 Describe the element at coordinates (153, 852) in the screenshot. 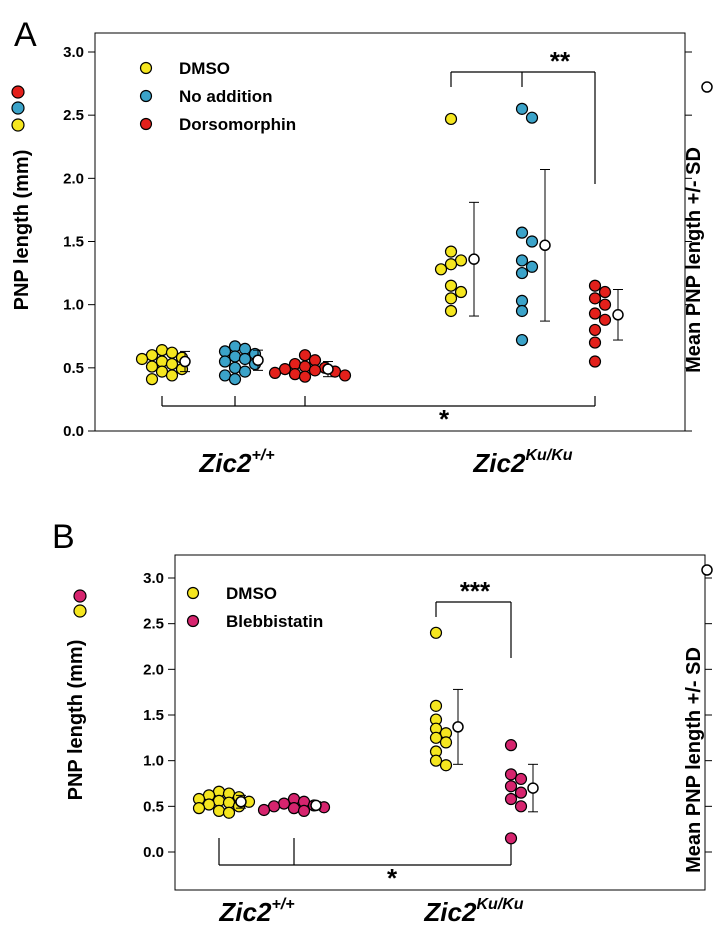

I see `y-tick-label: 0.0` at that location.